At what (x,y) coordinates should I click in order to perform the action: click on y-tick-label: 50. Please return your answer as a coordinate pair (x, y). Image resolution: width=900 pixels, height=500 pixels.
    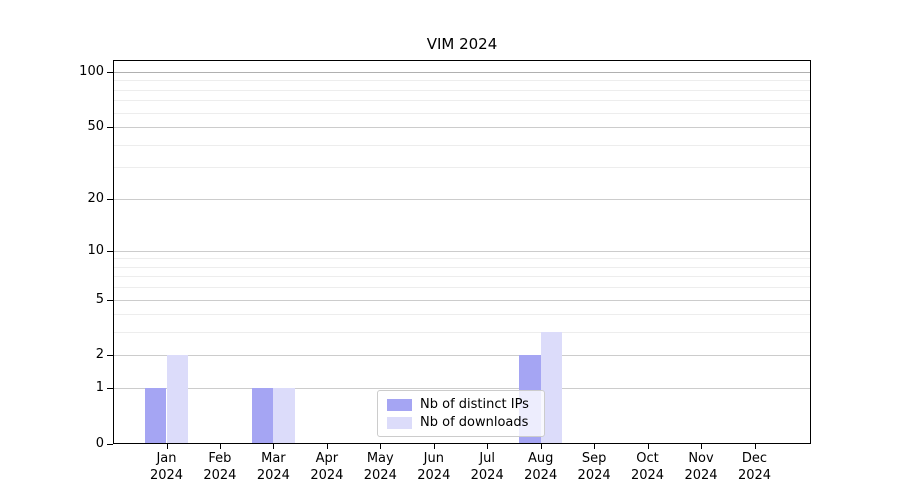
    Looking at the image, I should click on (95, 126).